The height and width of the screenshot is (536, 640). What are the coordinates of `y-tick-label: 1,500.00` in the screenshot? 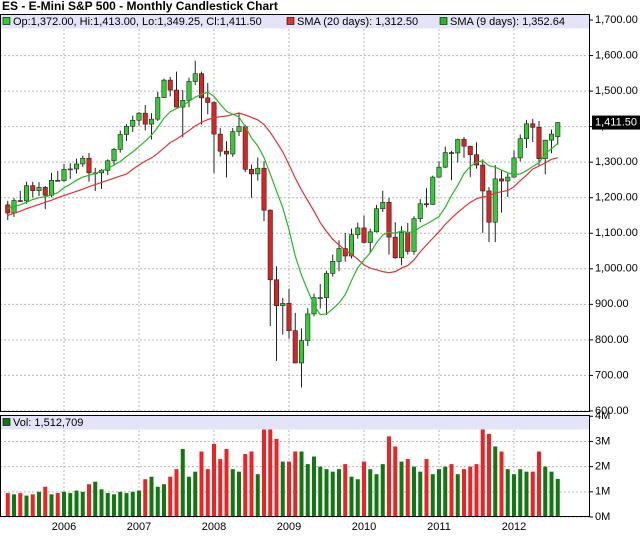 It's located at (616, 91).